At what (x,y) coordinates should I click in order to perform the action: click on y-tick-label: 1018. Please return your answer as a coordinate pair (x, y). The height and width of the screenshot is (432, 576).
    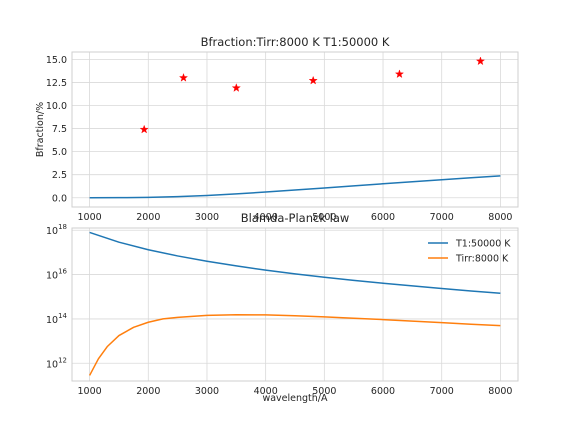
    Looking at the image, I should click on (56, 230).